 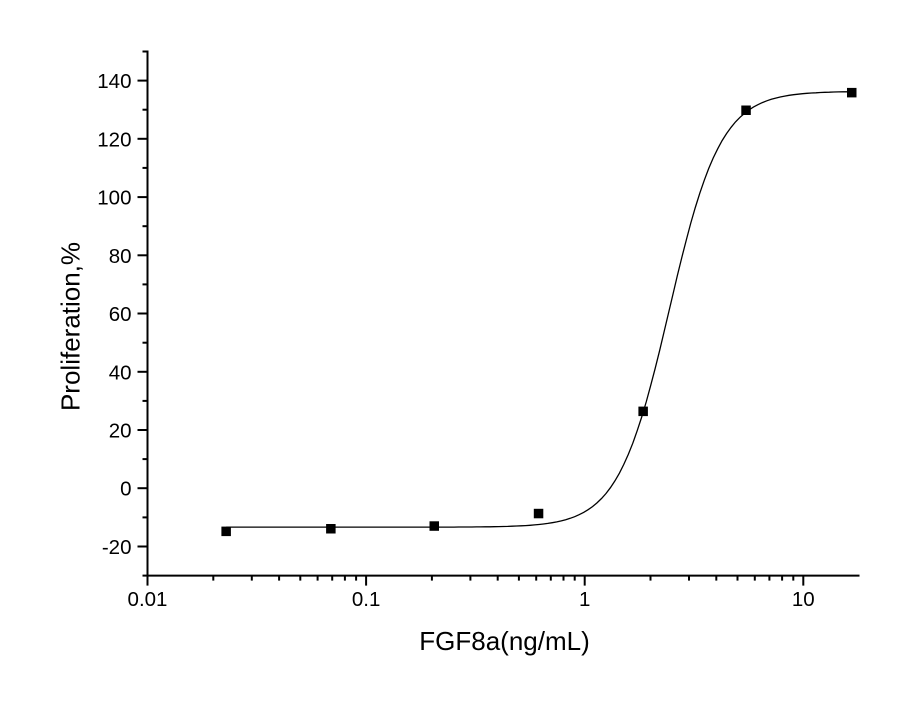 I want to click on svg-text: 0.1, so click(x=366, y=599).